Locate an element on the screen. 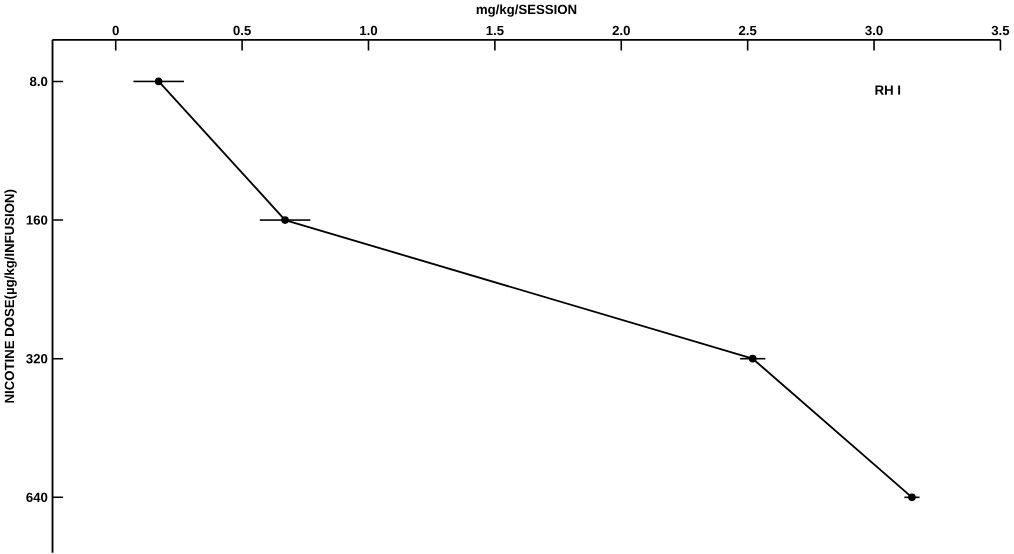  x-tick-label: 2.5 is located at coordinates (747, 30).